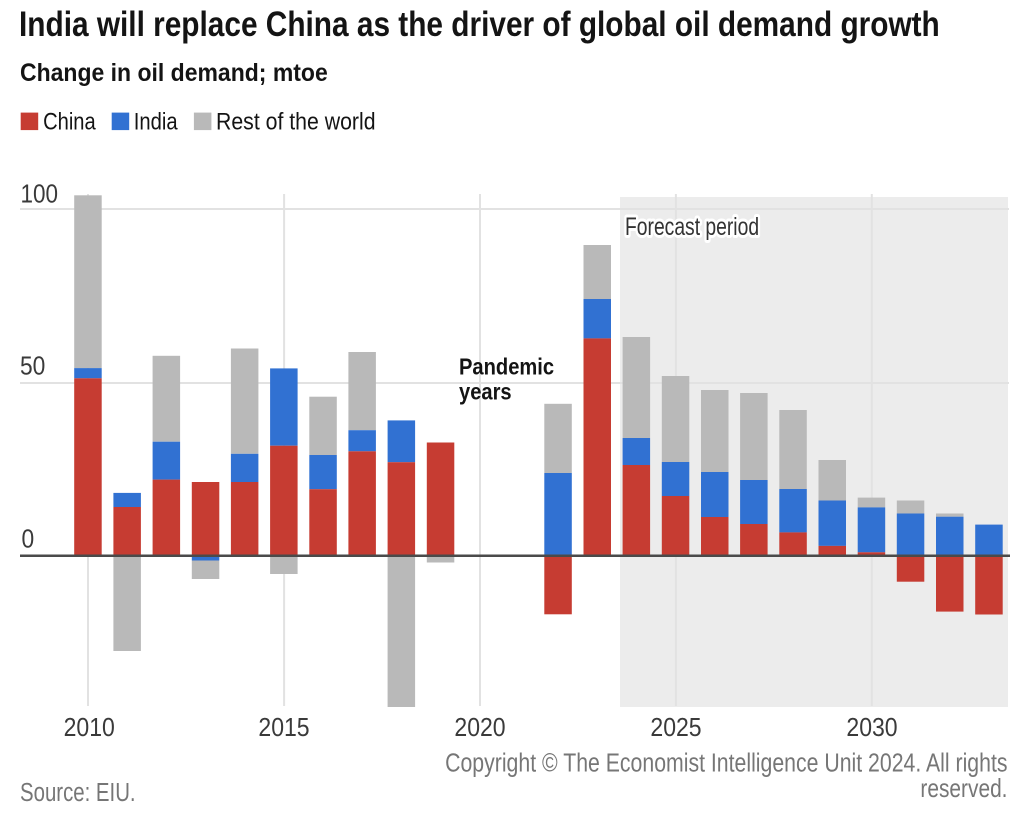 Image resolution: width=1024 pixels, height=816 pixels. I want to click on svg-text: Rest of the world, so click(296, 121).